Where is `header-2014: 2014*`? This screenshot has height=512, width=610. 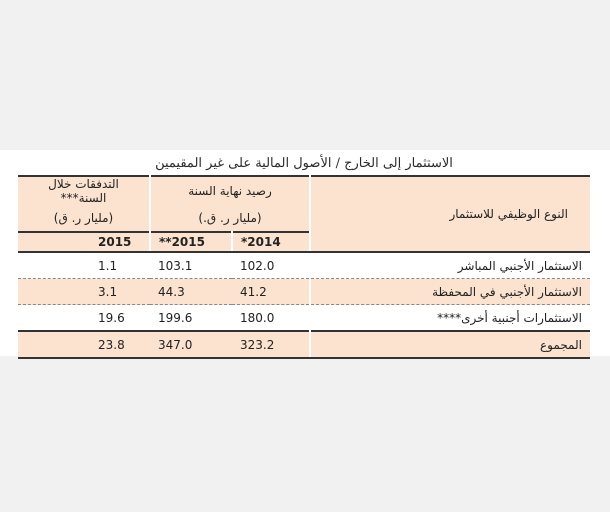 header-2014: 2014* is located at coordinates (270, 242).